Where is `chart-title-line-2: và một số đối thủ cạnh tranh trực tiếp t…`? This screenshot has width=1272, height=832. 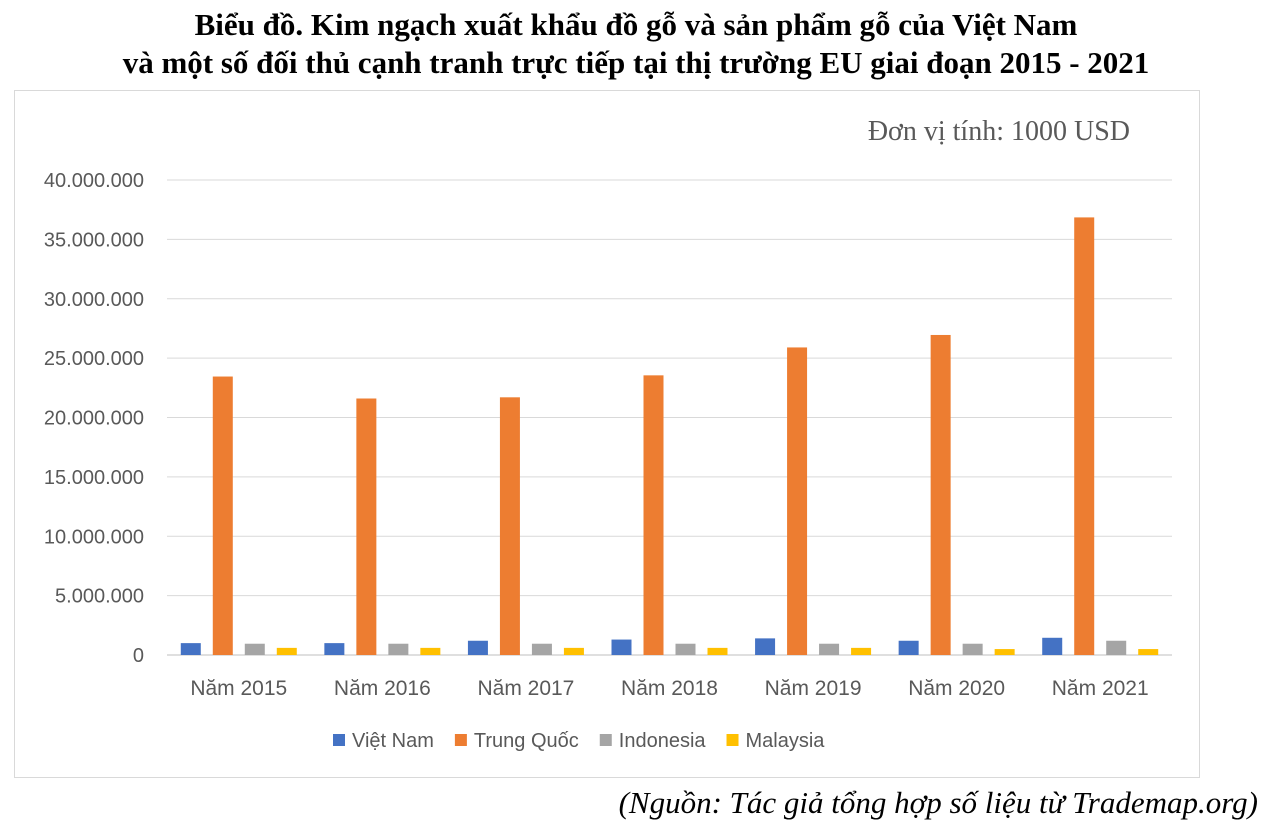
chart-title-line-2: và một số đối thủ cạnh tranh trực tiếp t… is located at coordinates (636, 62).